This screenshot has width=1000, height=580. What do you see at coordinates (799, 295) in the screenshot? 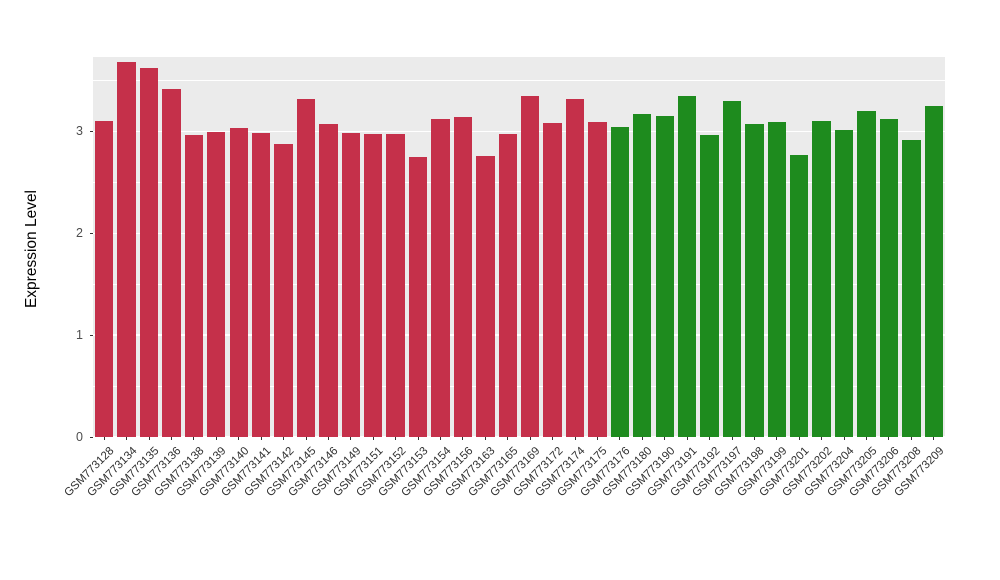
I see `bar-GSM773201` at bounding box center [799, 295].